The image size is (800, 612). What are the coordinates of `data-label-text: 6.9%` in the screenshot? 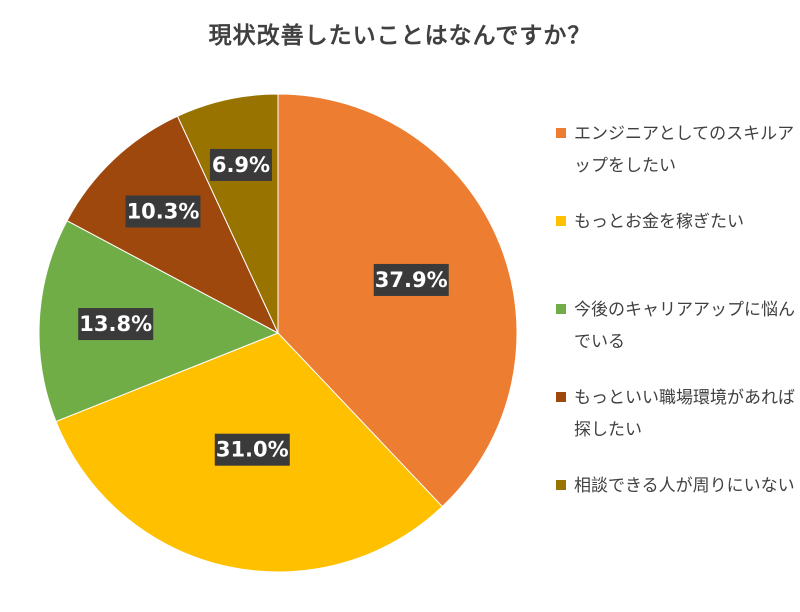 It's located at (241, 165).